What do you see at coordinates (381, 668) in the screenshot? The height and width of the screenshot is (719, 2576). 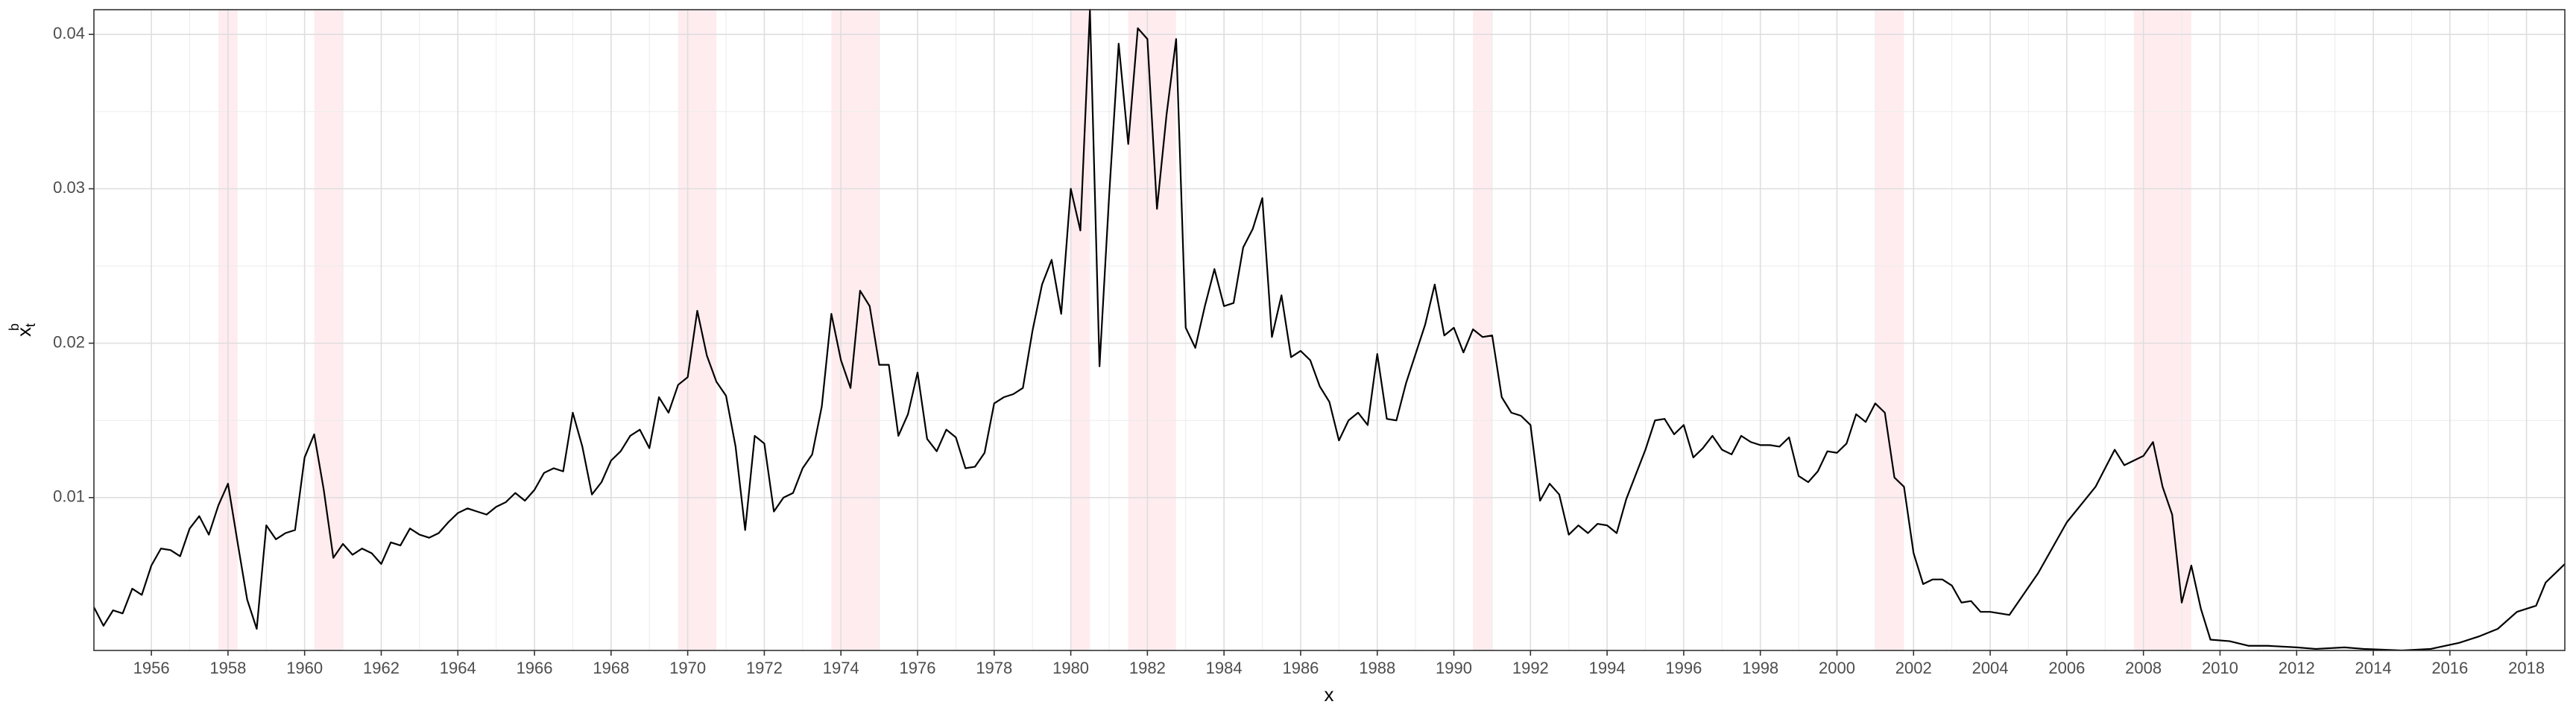 I see `x-tick-label: 1962` at bounding box center [381, 668].